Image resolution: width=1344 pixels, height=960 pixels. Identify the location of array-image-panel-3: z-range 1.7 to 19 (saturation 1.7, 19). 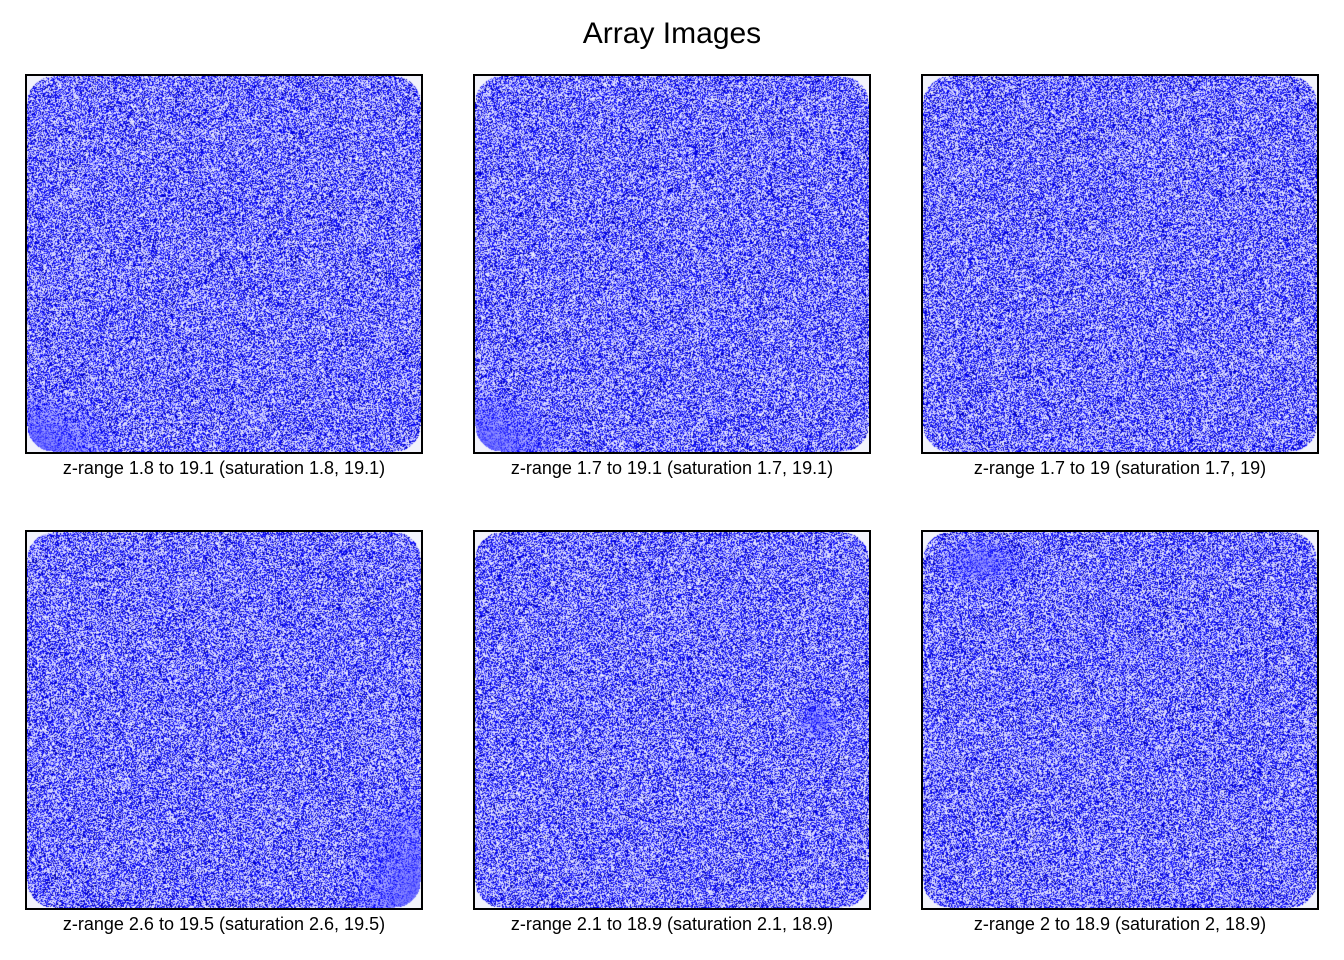
(1120, 277).